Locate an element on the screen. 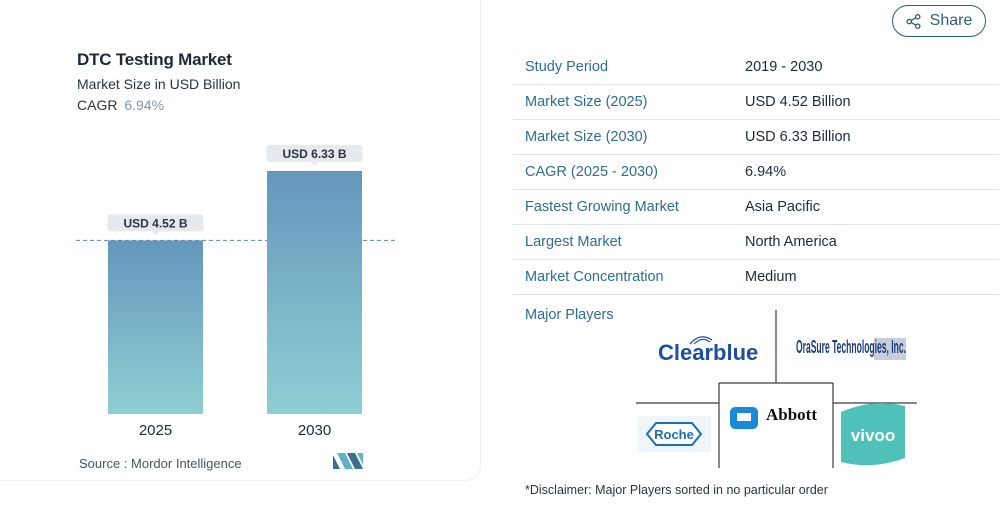 The width and height of the screenshot is (1006, 522). facts-key: Study Period is located at coordinates (629, 67).